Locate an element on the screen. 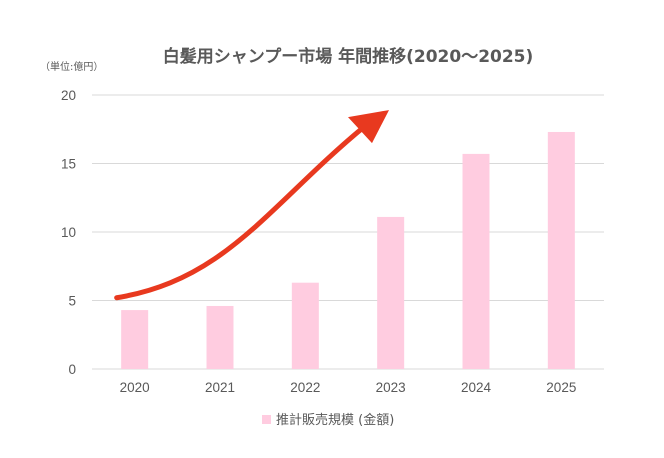 The width and height of the screenshot is (664, 458). x-tick-label: 2024 is located at coordinates (476, 387).